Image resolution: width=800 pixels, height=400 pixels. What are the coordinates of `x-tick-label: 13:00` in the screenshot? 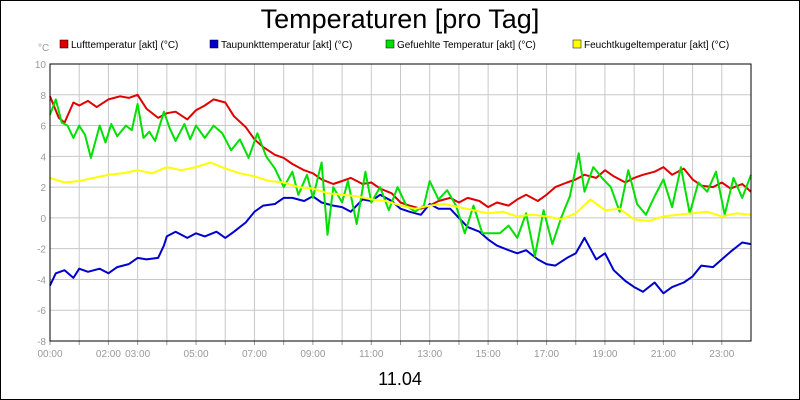 It's located at (429, 354).